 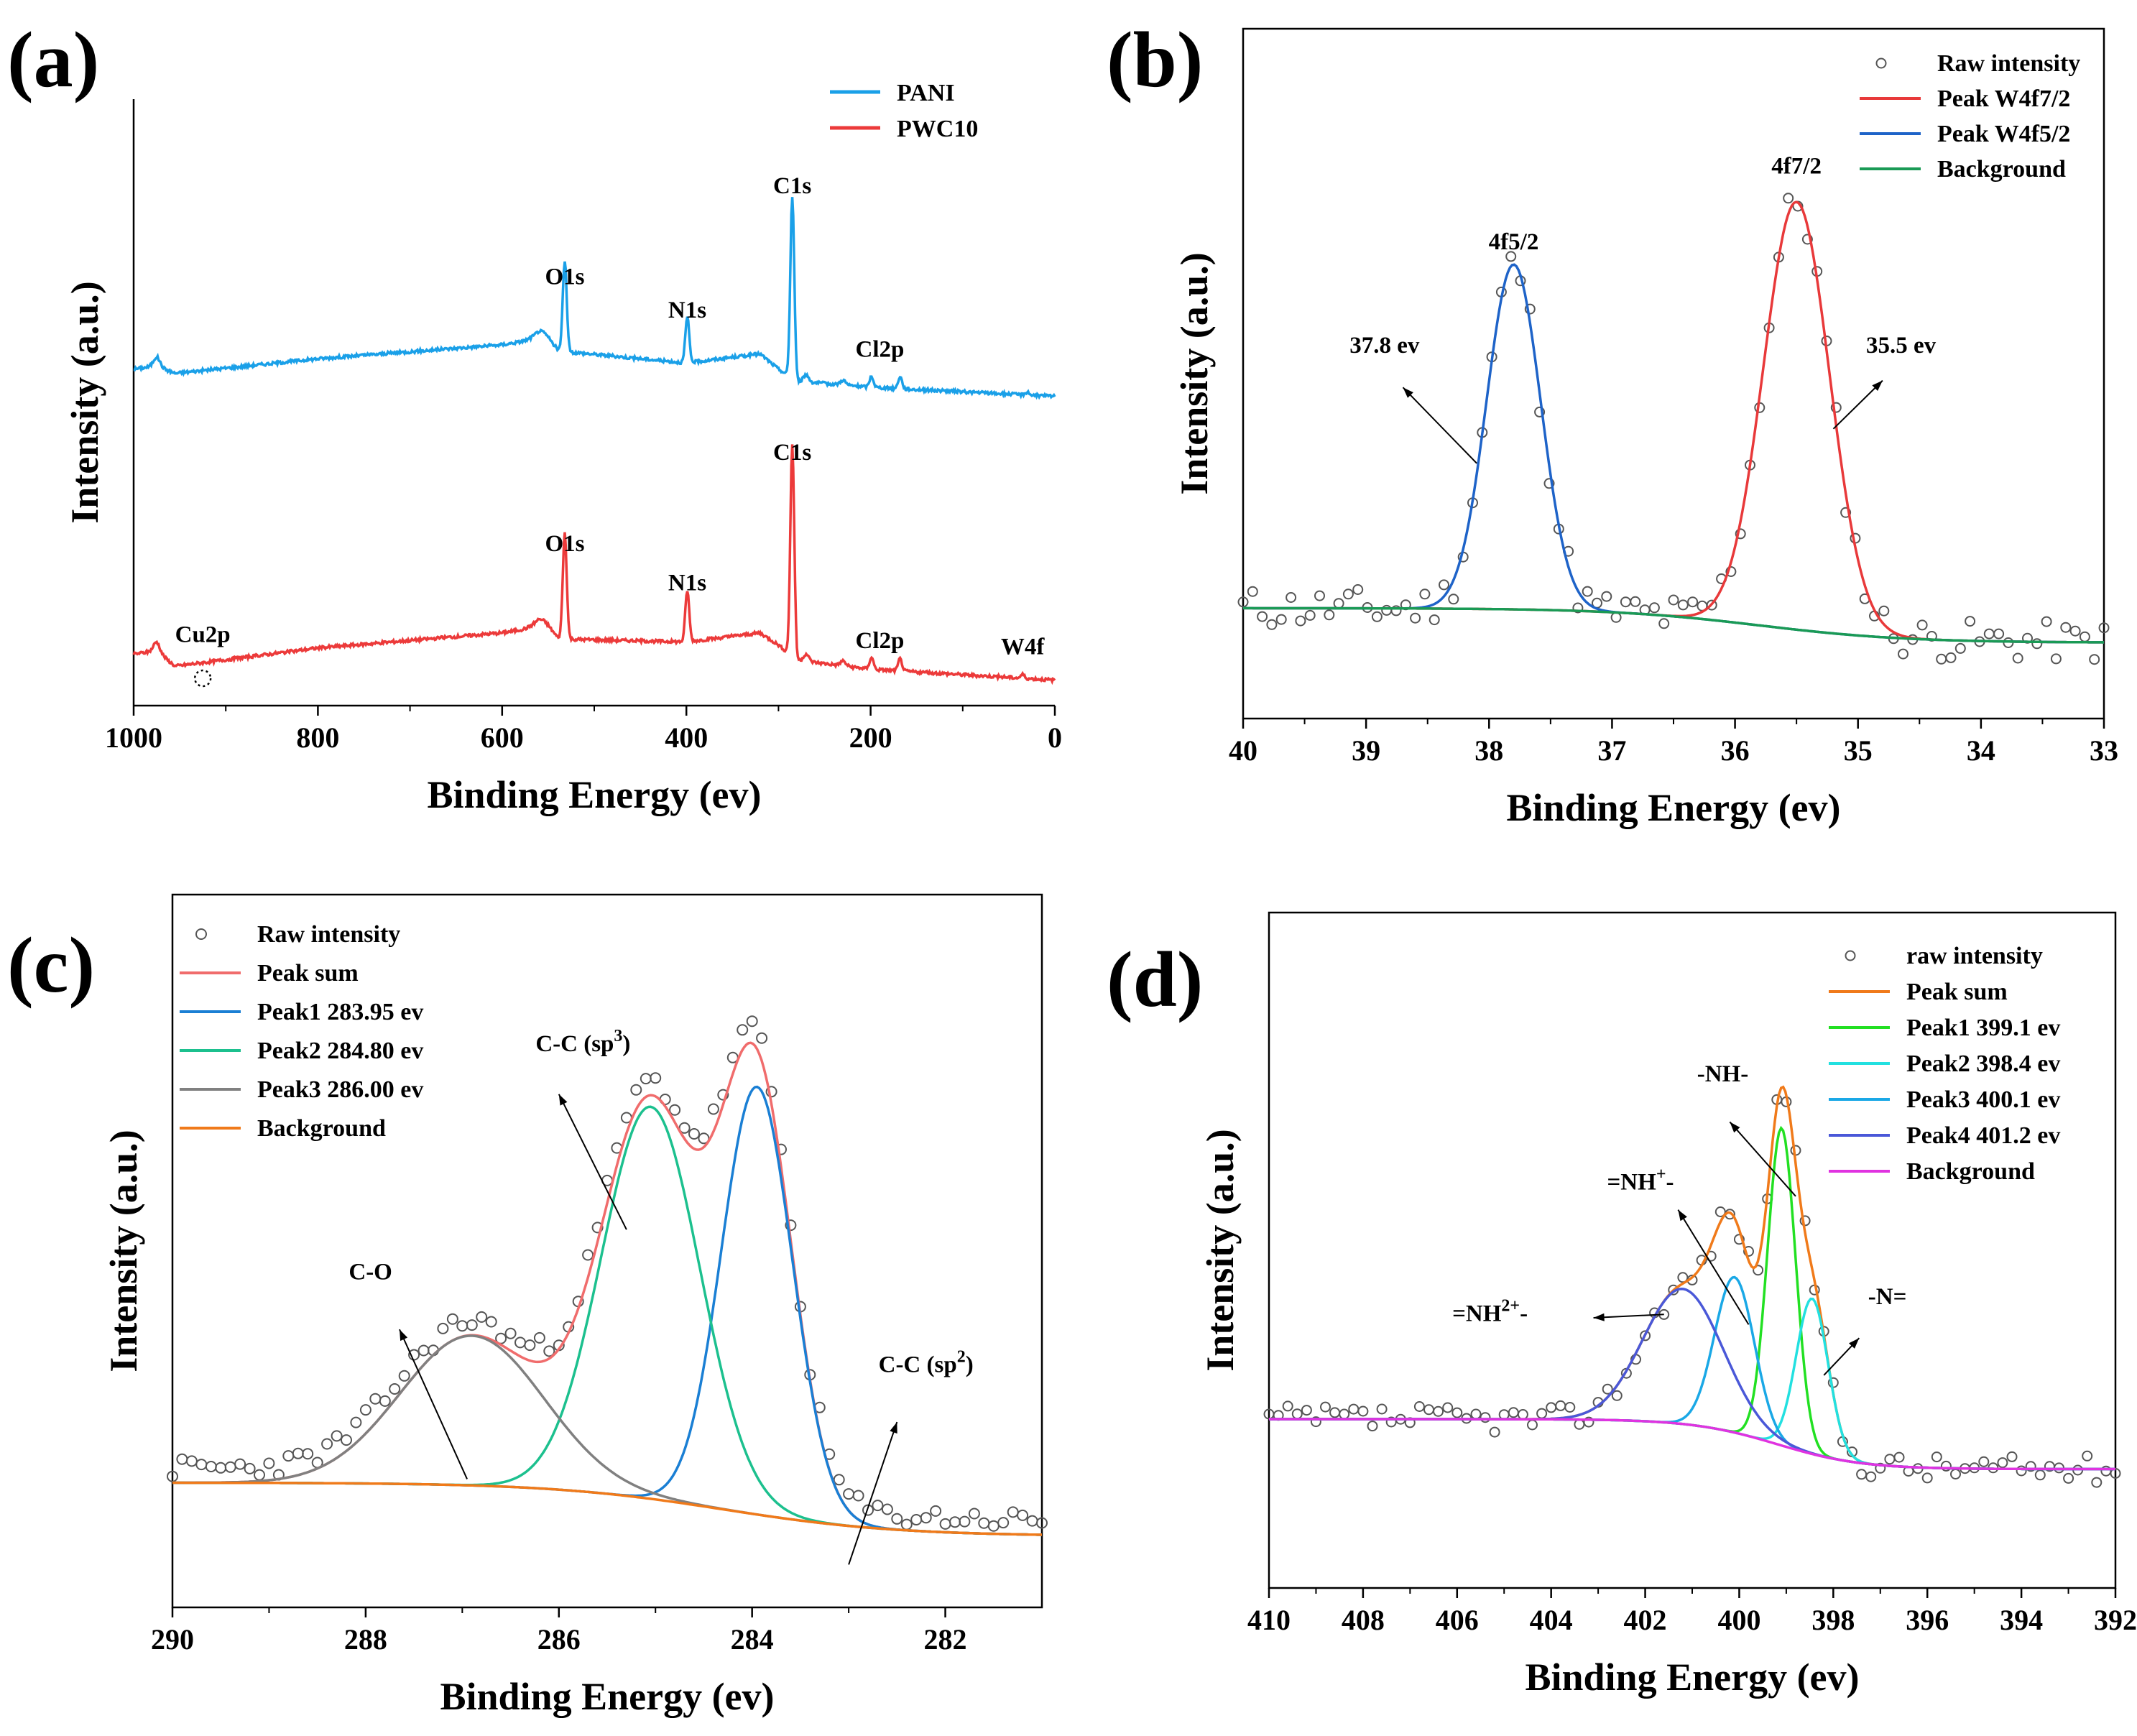 What do you see at coordinates (1981, 750) in the screenshot?
I see `x-tick-label: 34` at bounding box center [1981, 750].